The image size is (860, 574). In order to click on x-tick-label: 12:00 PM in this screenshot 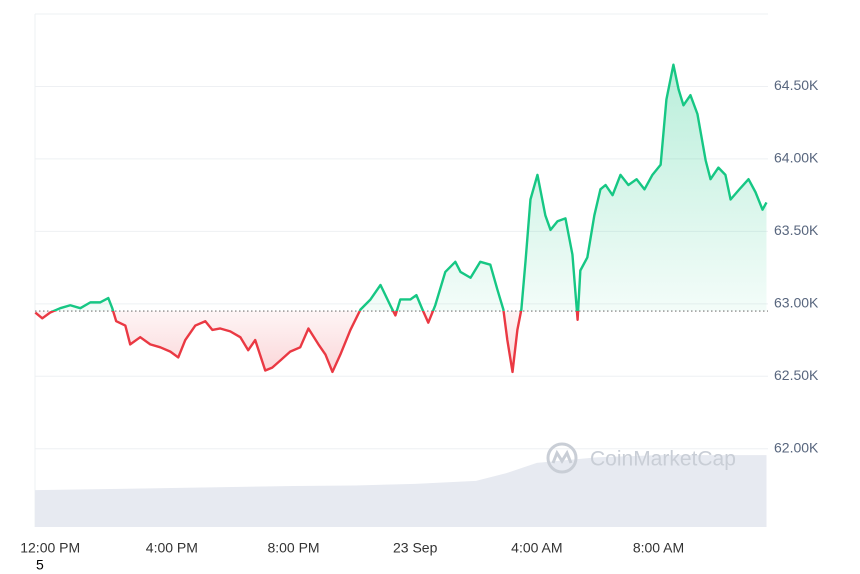, I will do `click(50, 548)`.